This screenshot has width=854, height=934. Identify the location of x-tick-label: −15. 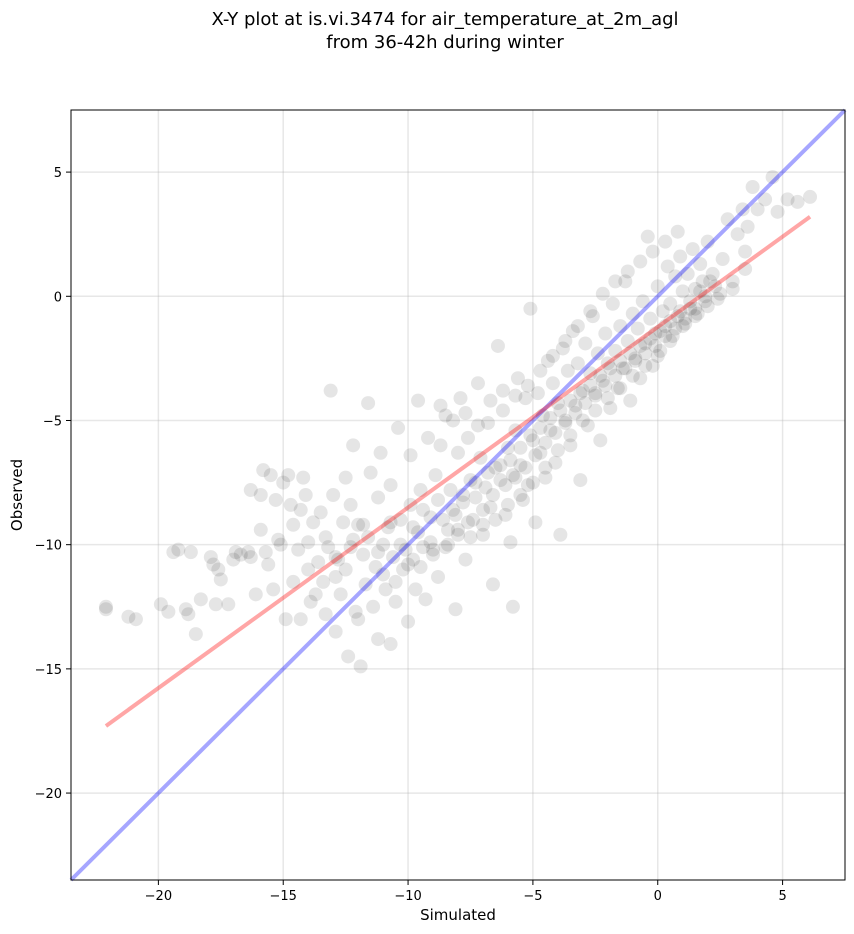
(283, 896).